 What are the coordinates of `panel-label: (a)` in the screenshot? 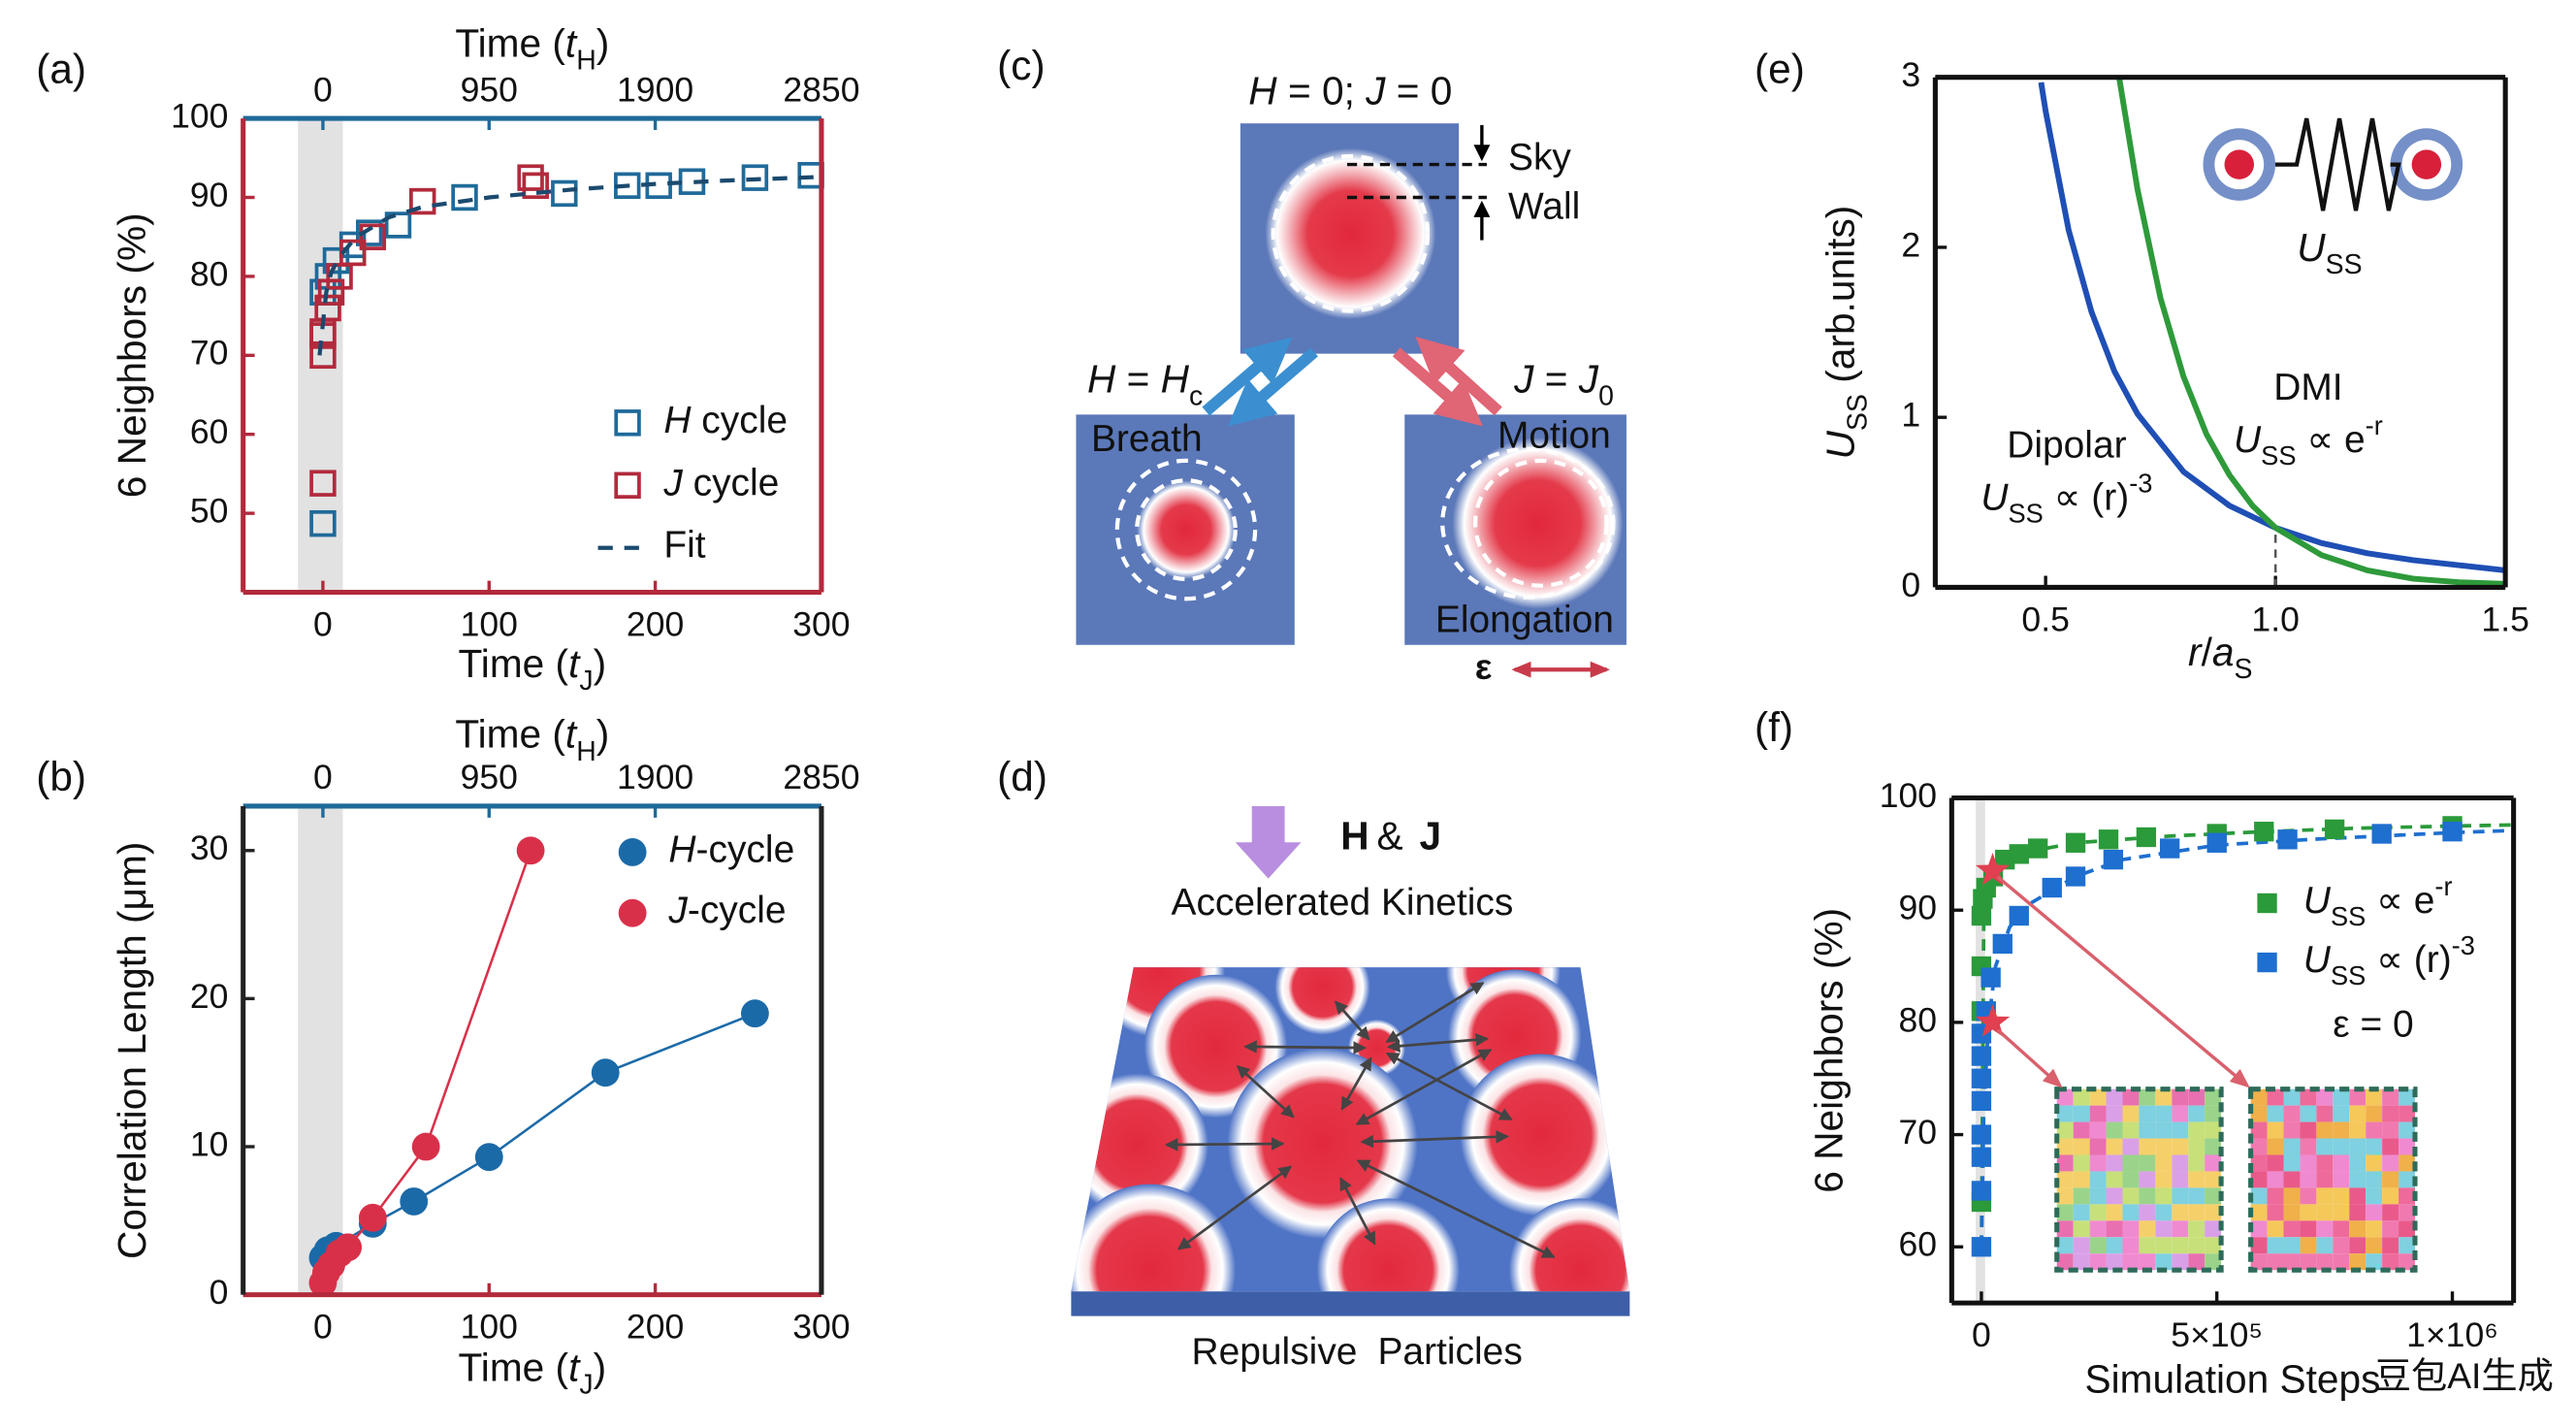 It's located at (61, 69).